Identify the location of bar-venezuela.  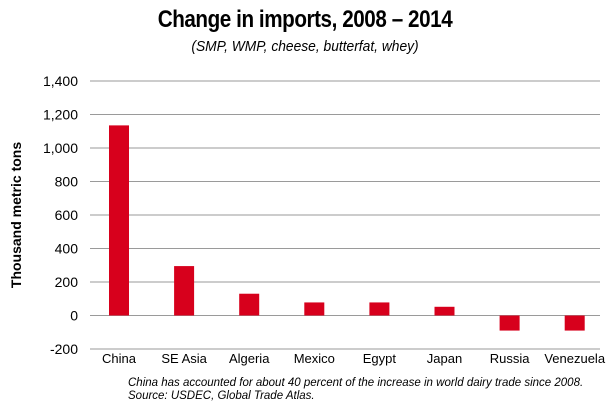
(574, 323).